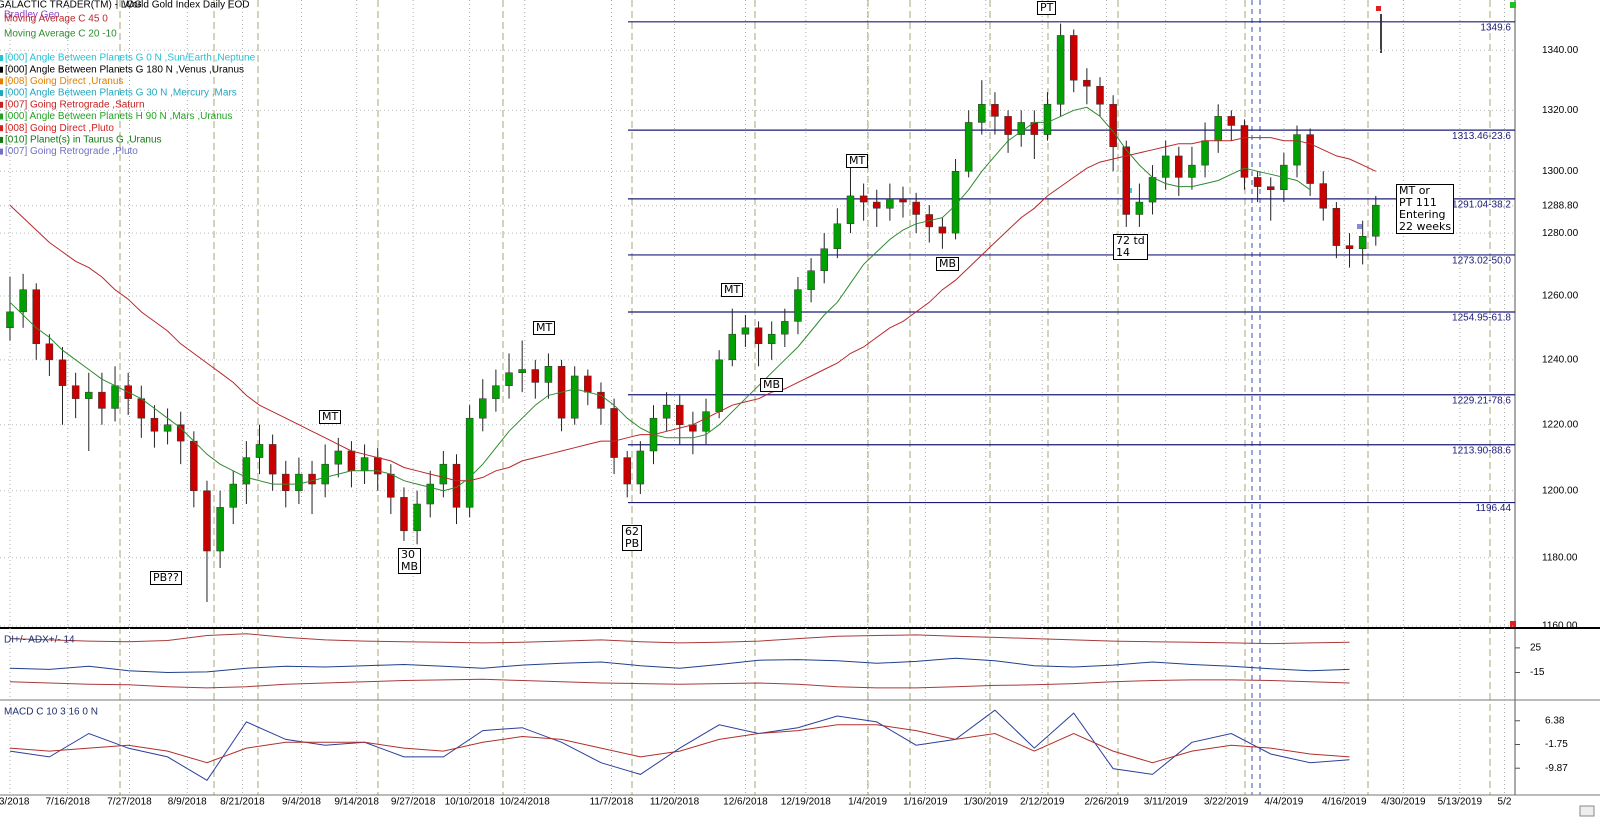 The image size is (1600, 827). I want to click on annotation-text: MT, so click(857, 160).